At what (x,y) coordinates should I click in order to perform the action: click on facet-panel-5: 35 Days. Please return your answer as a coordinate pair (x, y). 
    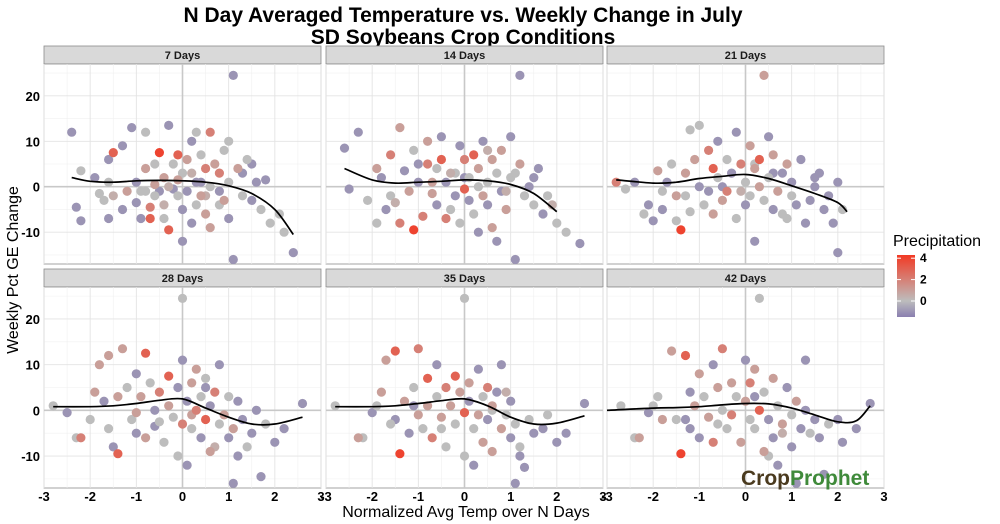
    Looking at the image, I should click on (464, 378).